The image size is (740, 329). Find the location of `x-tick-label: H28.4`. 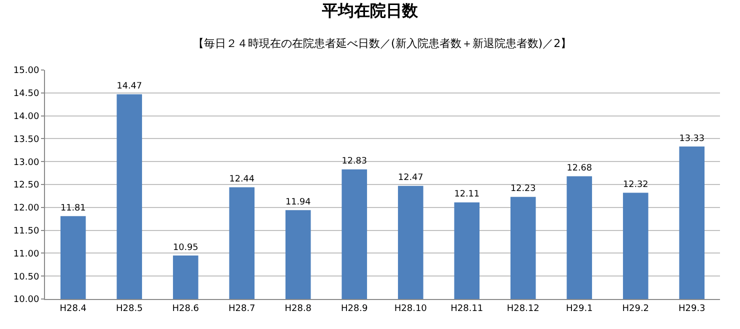

x-tick-label: H28.4 is located at coordinates (73, 309).